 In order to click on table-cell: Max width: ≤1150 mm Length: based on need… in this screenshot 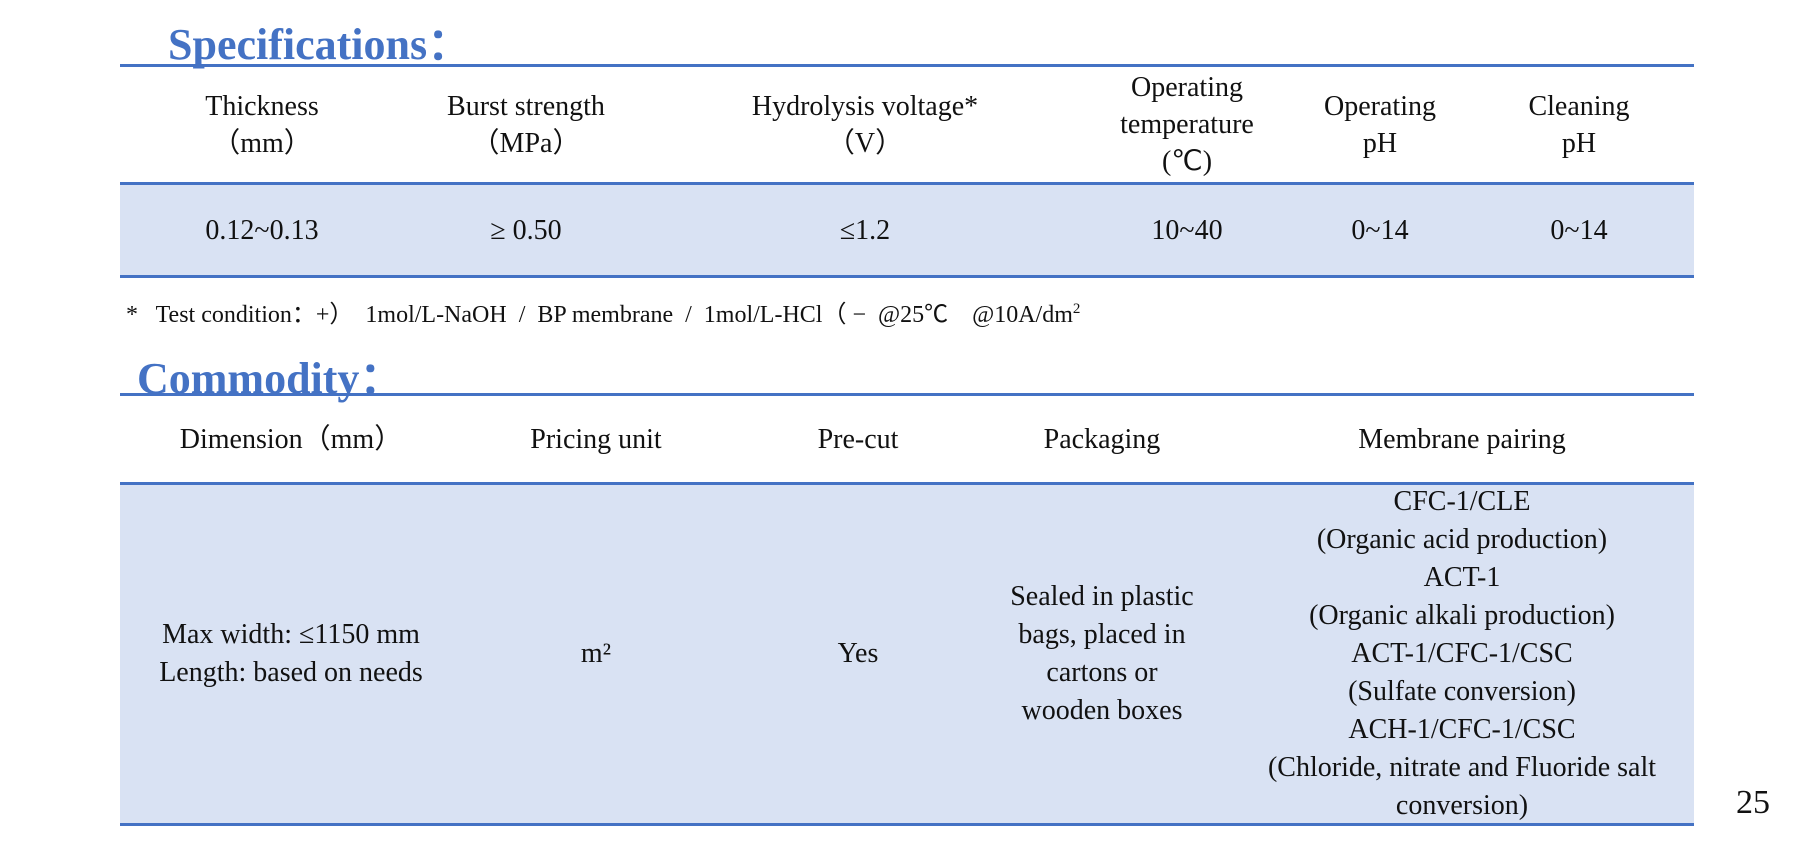, I will do `click(291, 654)`.